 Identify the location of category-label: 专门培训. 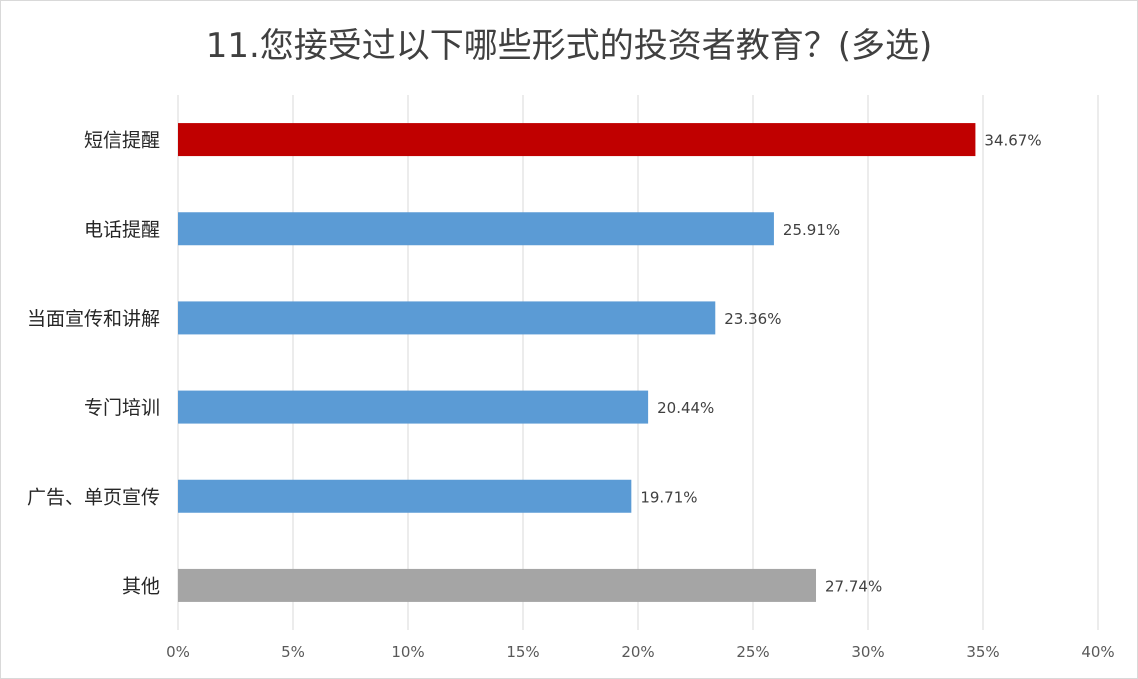
(122, 408).